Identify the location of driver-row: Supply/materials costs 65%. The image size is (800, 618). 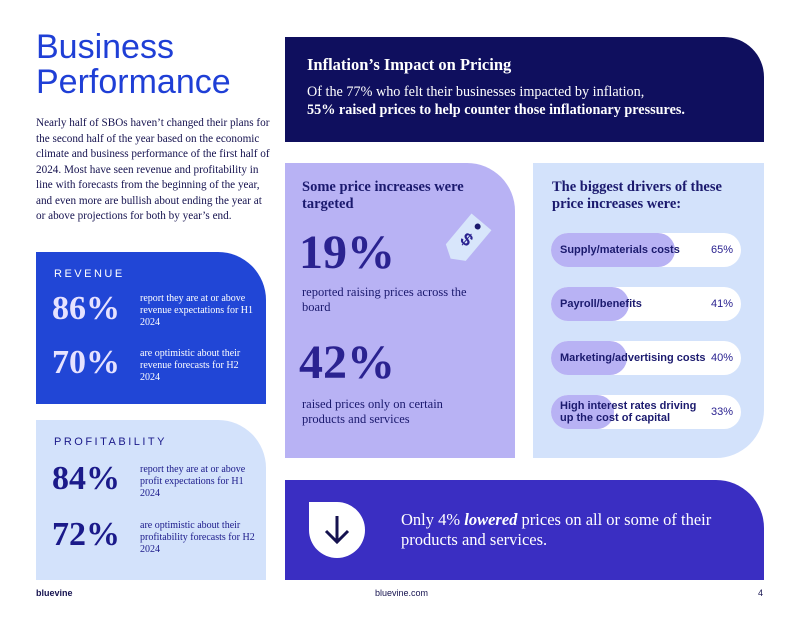
(646, 250).